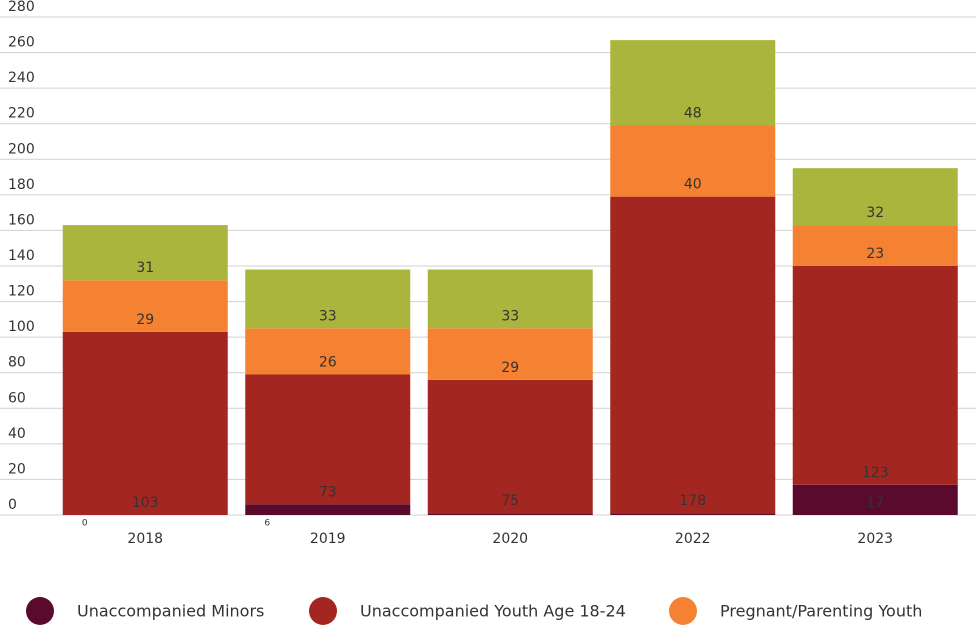 This screenshot has width=976, height=625. Describe the element at coordinates (17, 363) in the screenshot. I see `y-tick-label: 80` at that location.